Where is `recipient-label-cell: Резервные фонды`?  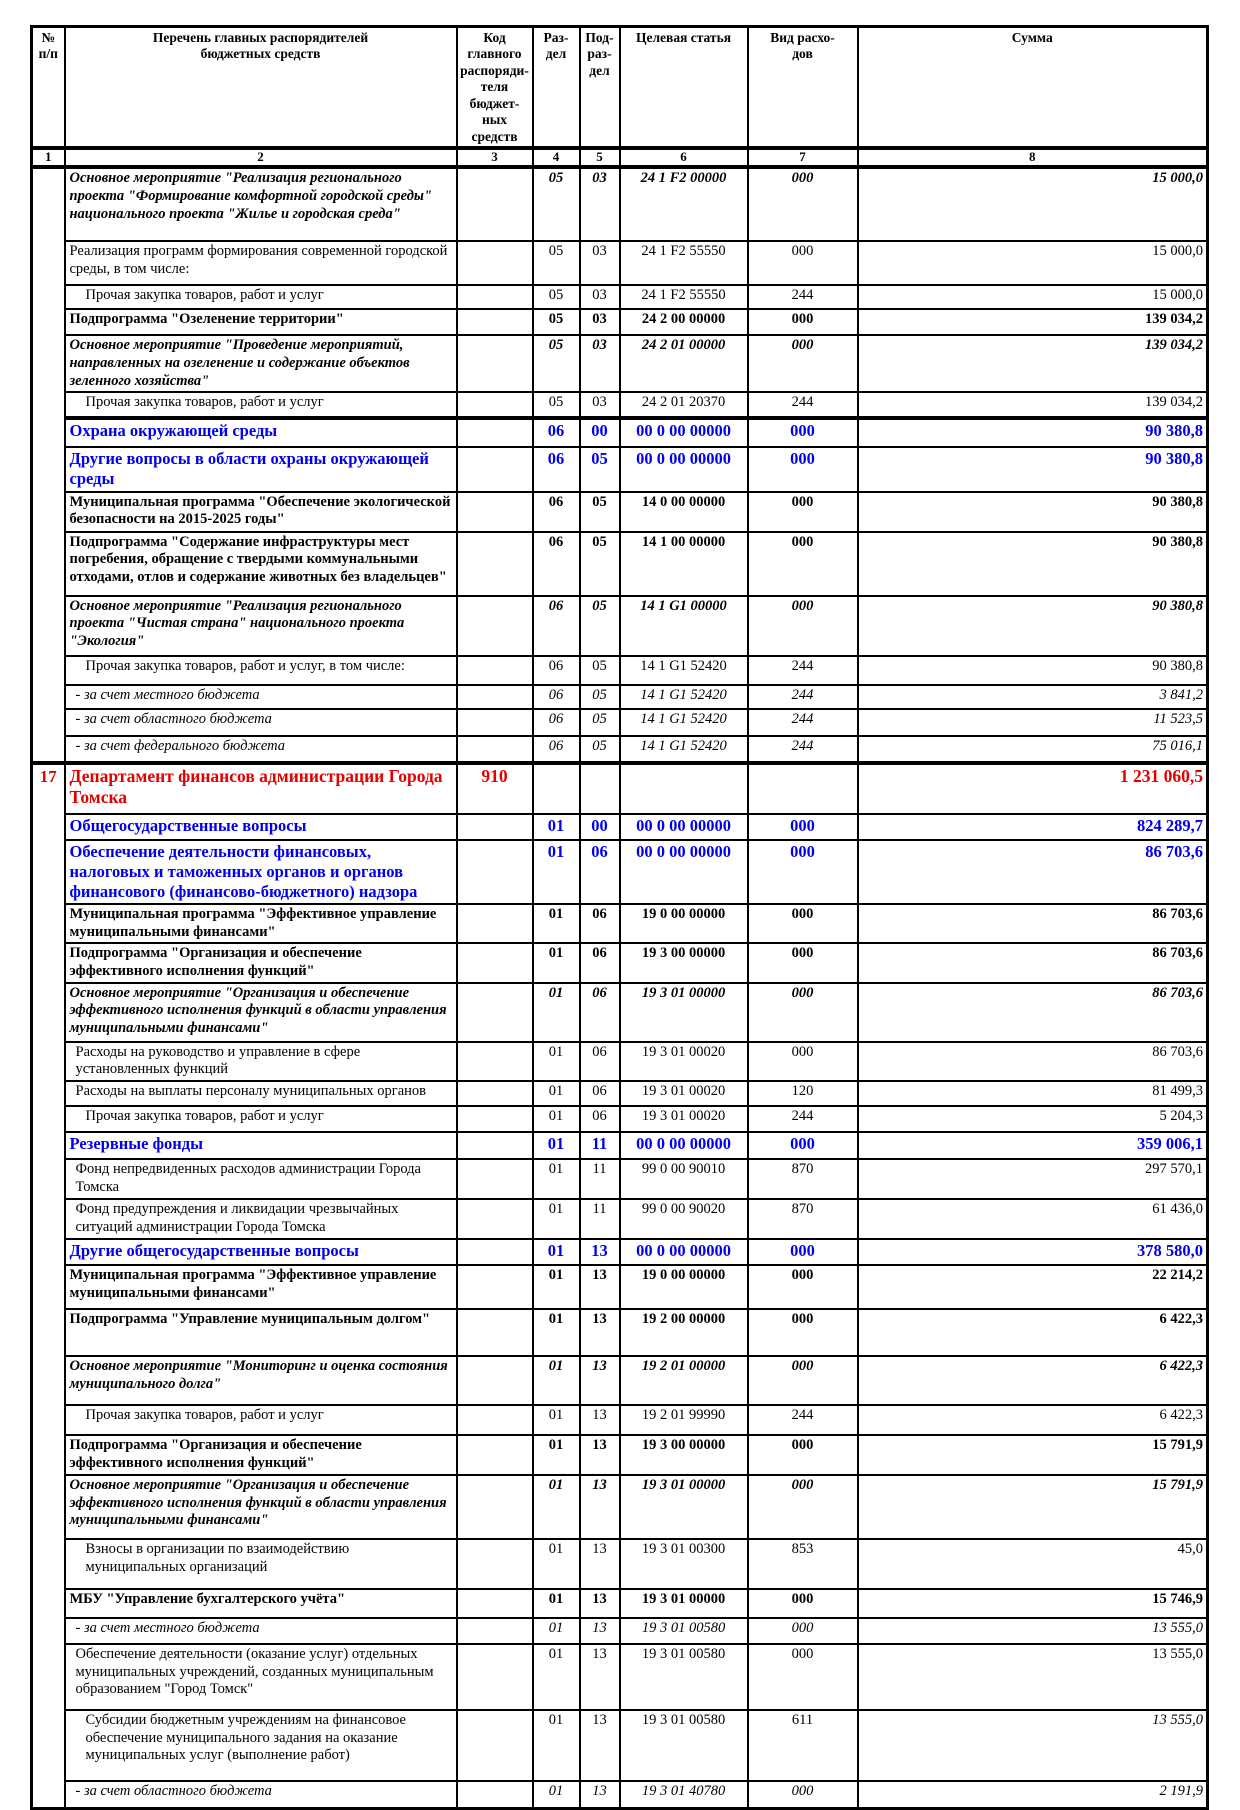
recipient-label-cell: Резервные фонды is located at coordinates (260, 1146).